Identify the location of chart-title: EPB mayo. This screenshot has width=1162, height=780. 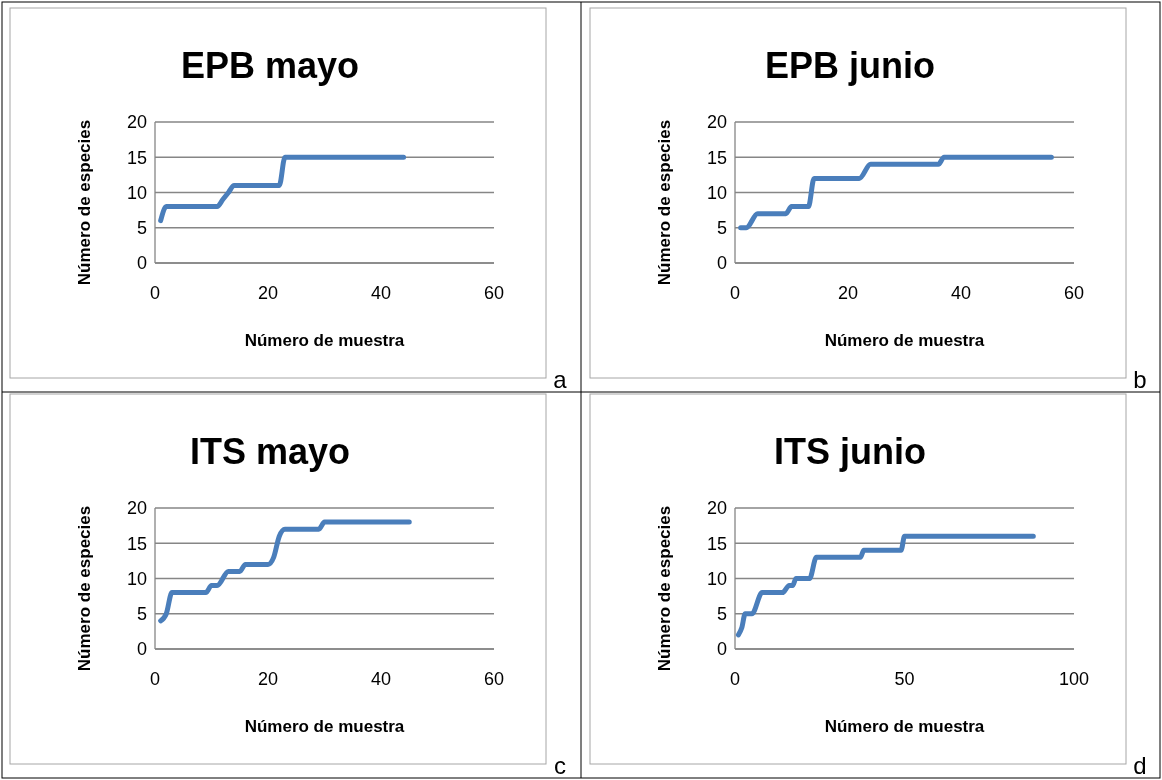
(270, 65).